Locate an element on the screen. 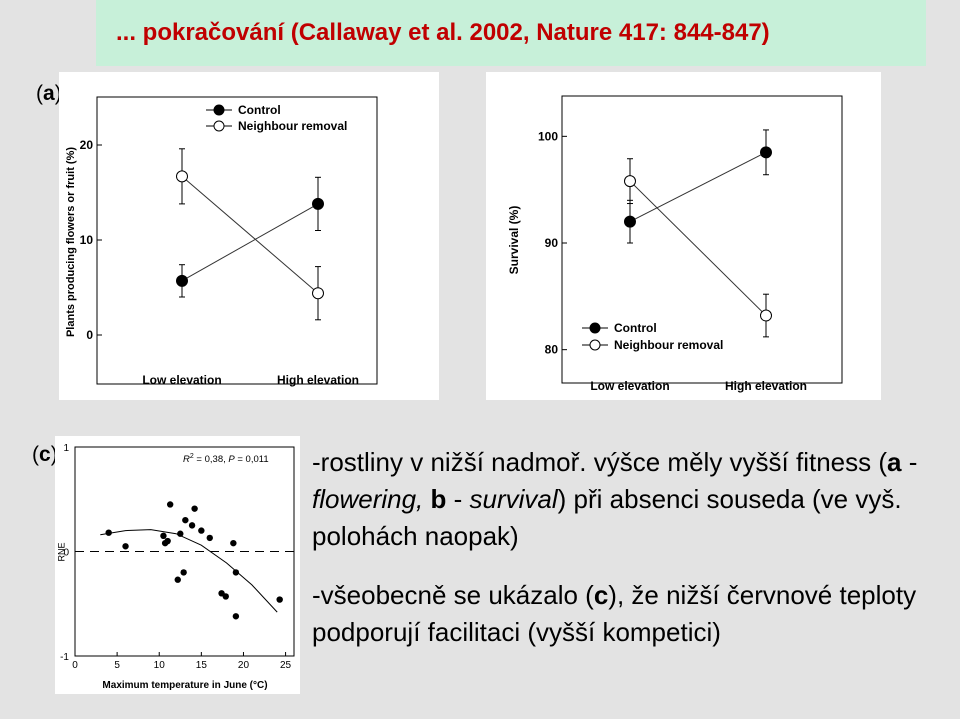 This screenshot has height=719, width=960. y-tick-label: -1 is located at coordinates (64, 657).